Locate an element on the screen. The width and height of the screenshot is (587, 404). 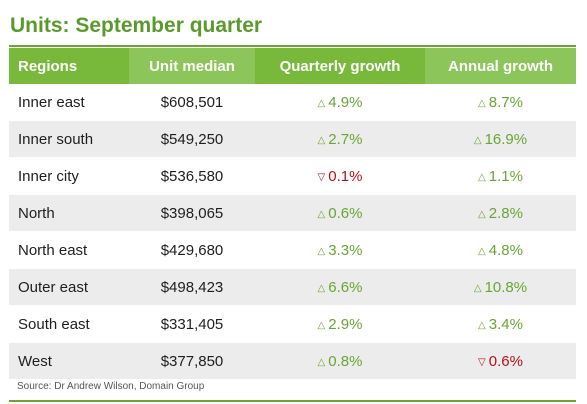
header-annual-growth: Annual growth is located at coordinates (500, 66).